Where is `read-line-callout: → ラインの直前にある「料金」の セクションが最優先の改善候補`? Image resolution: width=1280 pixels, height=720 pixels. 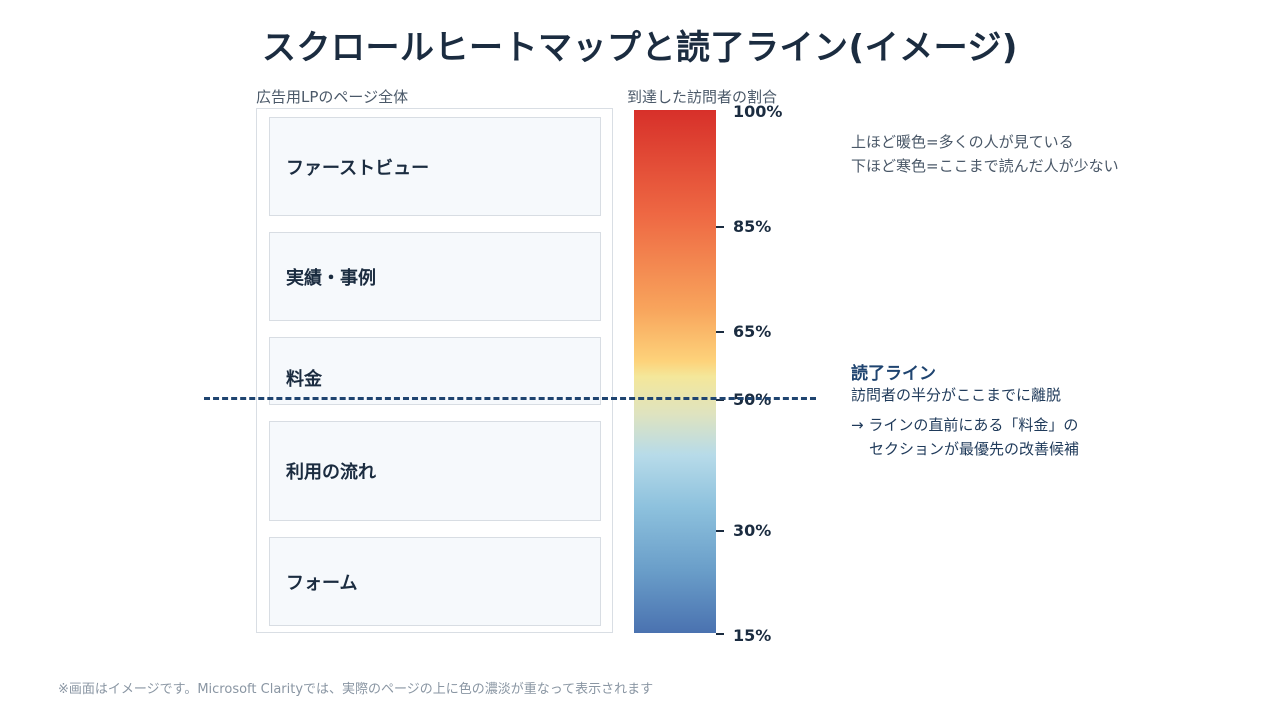
read-line-callout: → ラインの直前にある「料金」の セクションが最優先の改善候補 is located at coordinates (965, 437).